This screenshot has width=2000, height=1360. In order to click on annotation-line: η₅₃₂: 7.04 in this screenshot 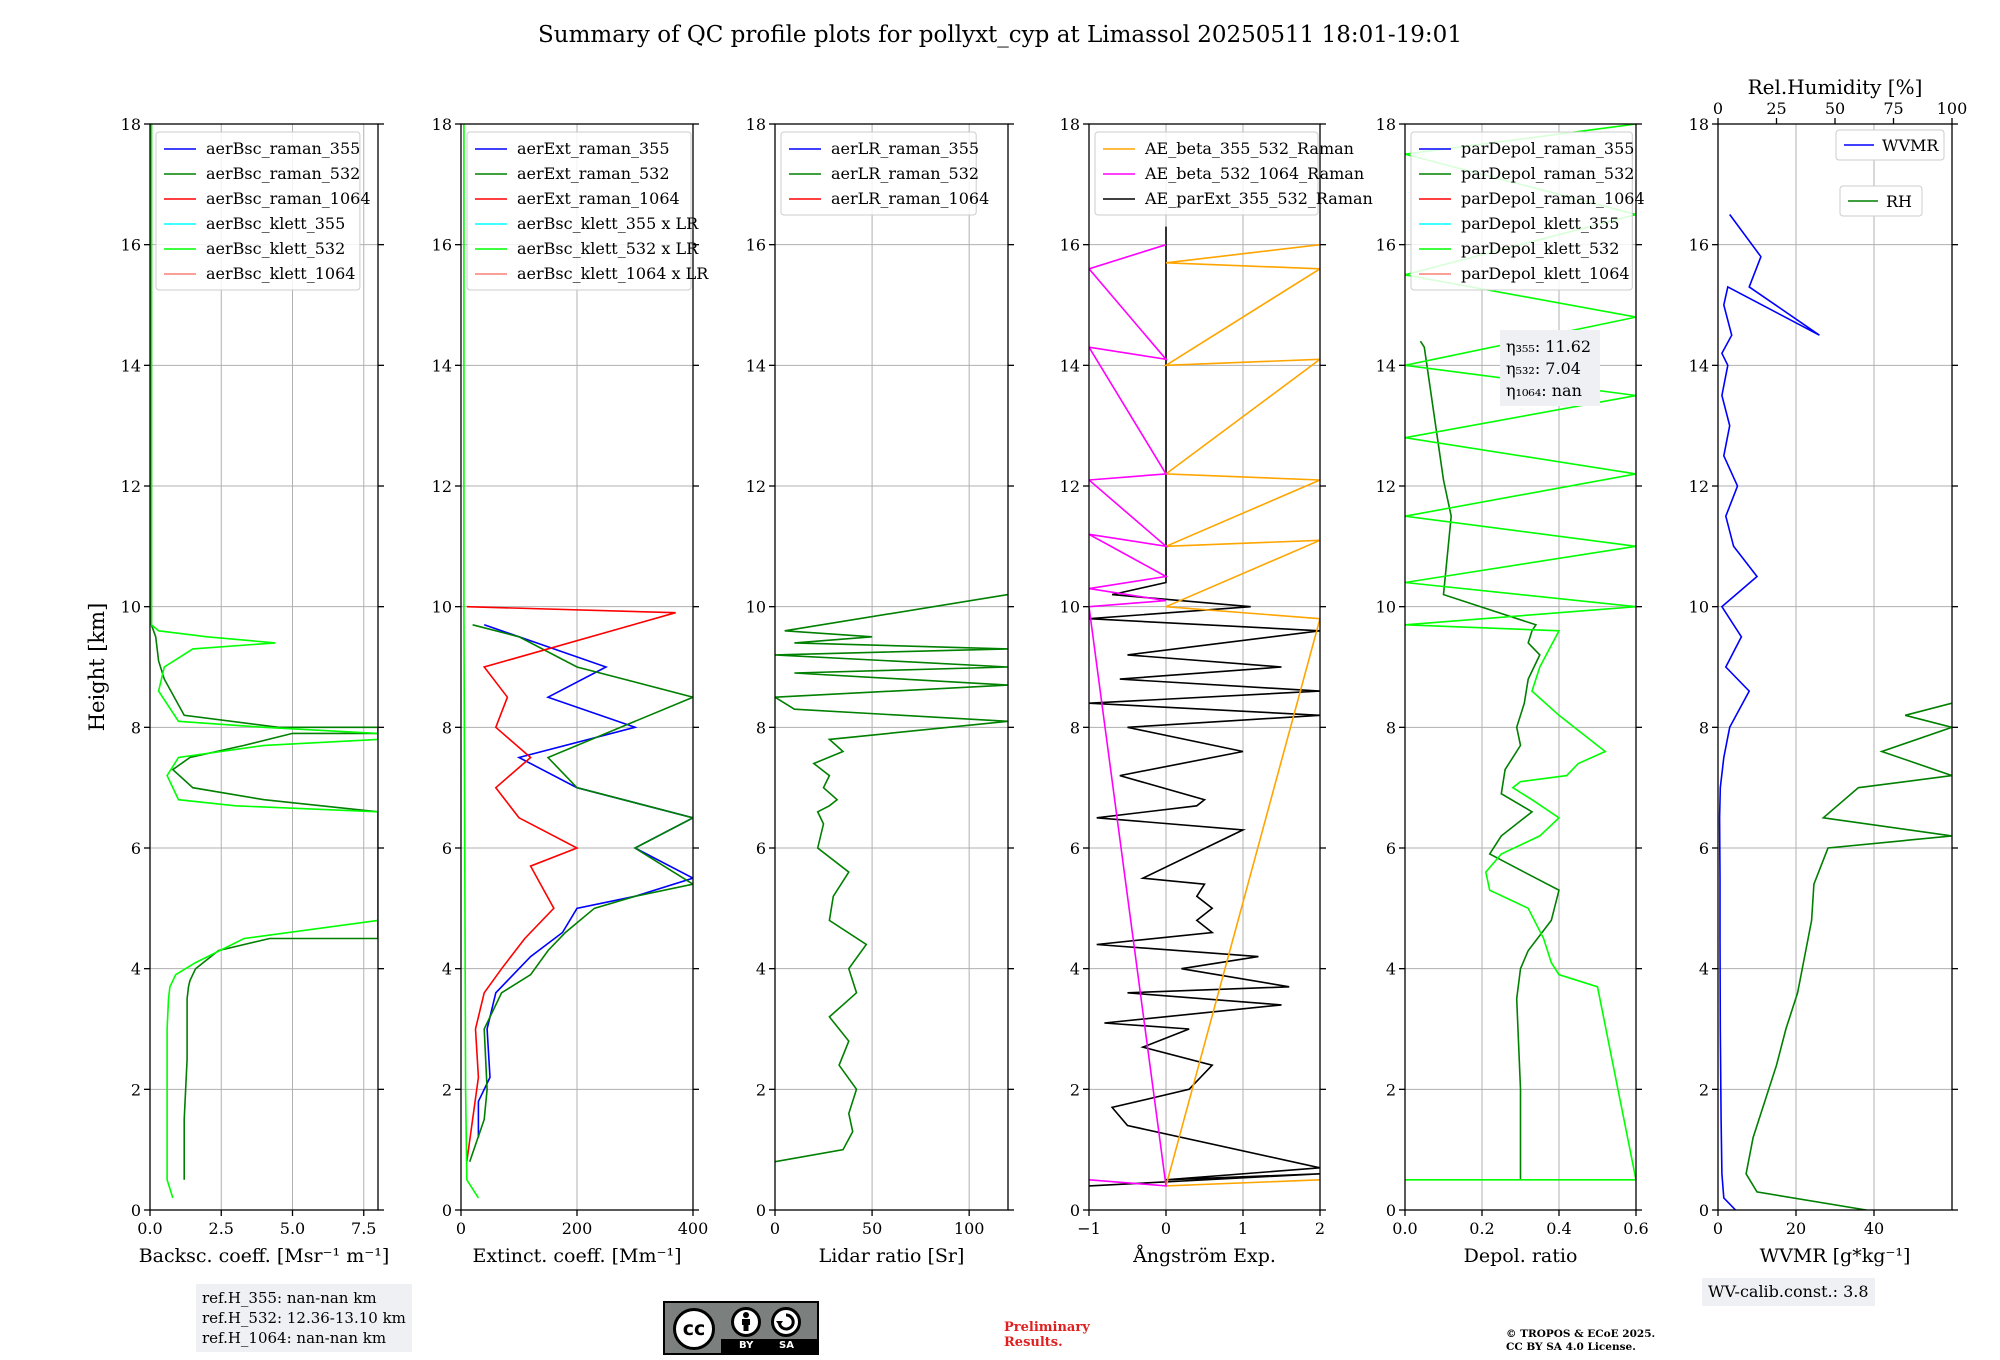, I will do `click(1543, 368)`.